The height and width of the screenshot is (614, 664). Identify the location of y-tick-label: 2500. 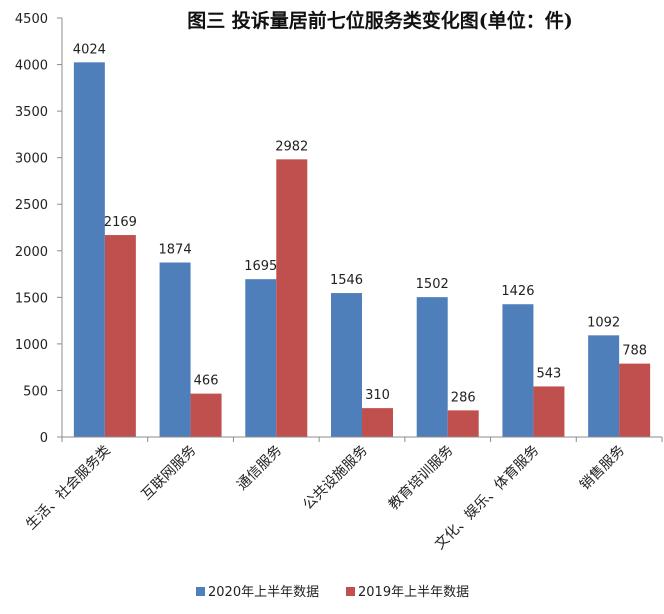
(31, 205).